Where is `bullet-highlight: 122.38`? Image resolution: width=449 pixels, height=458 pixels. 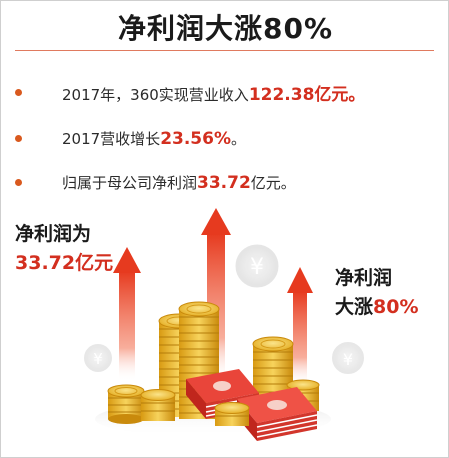
bullet-highlight: 122.38 is located at coordinates (281, 94).